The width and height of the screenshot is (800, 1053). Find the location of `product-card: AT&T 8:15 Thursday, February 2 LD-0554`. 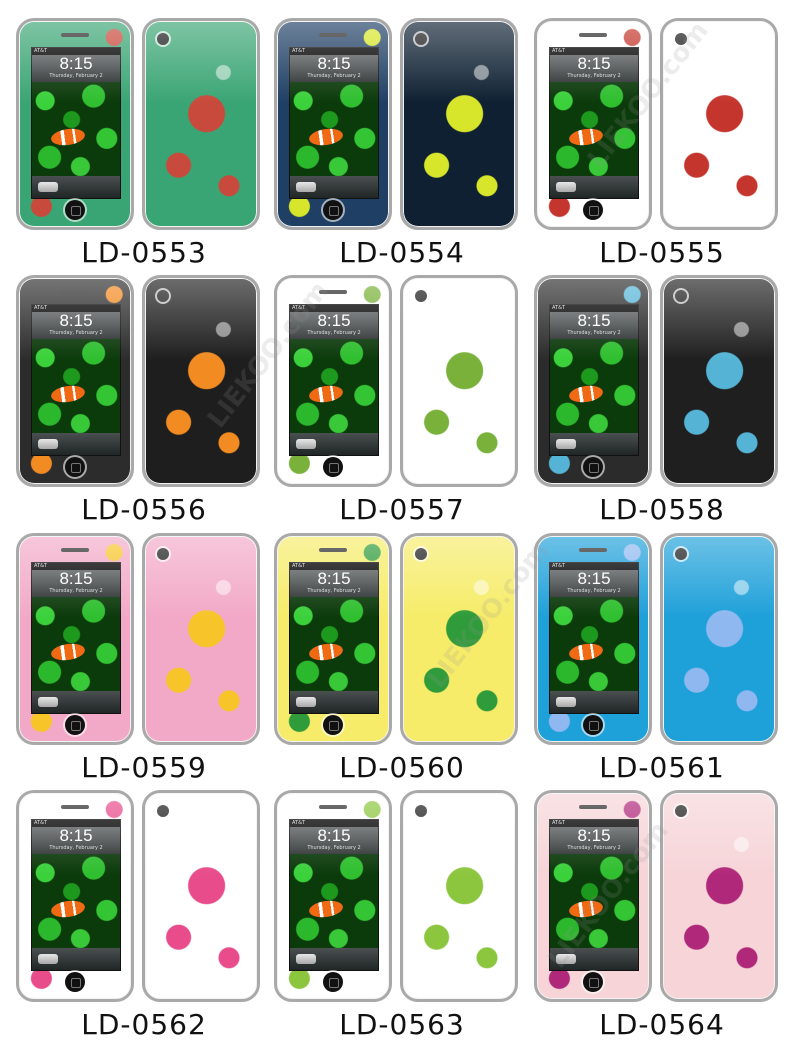

product-card: AT&T 8:15 Thursday, February 2 LD-0554 is located at coordinates (402, 148).